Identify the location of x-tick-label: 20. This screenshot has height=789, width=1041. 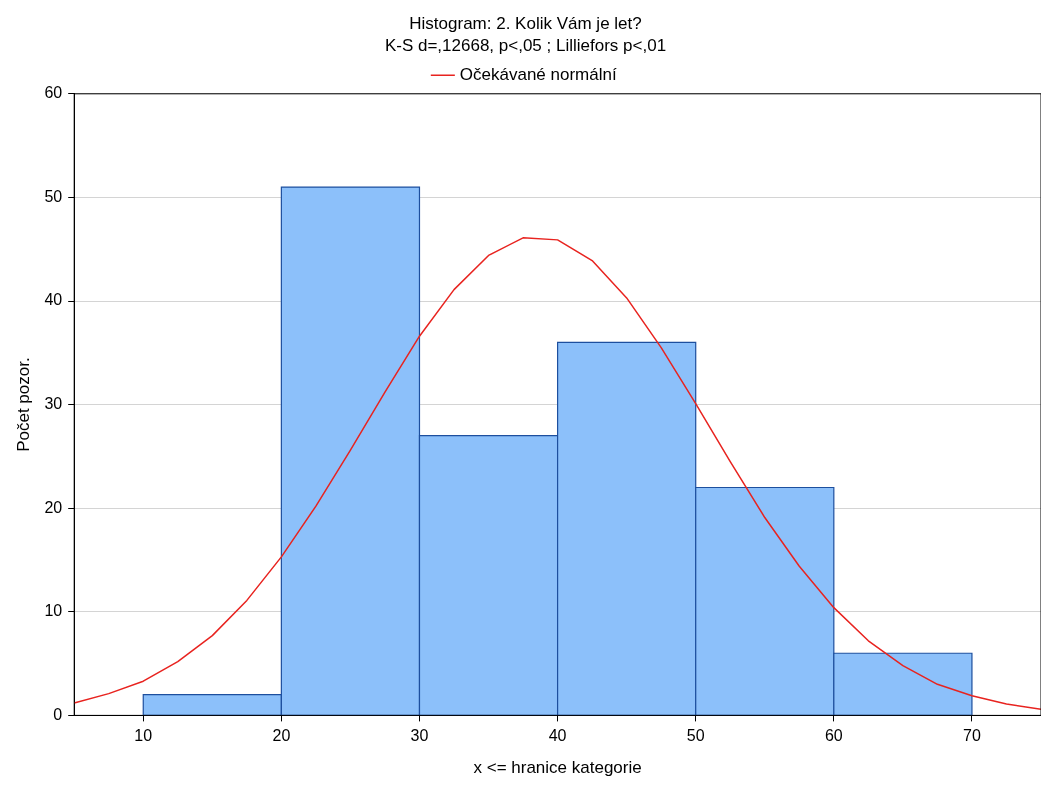
(281, 736).